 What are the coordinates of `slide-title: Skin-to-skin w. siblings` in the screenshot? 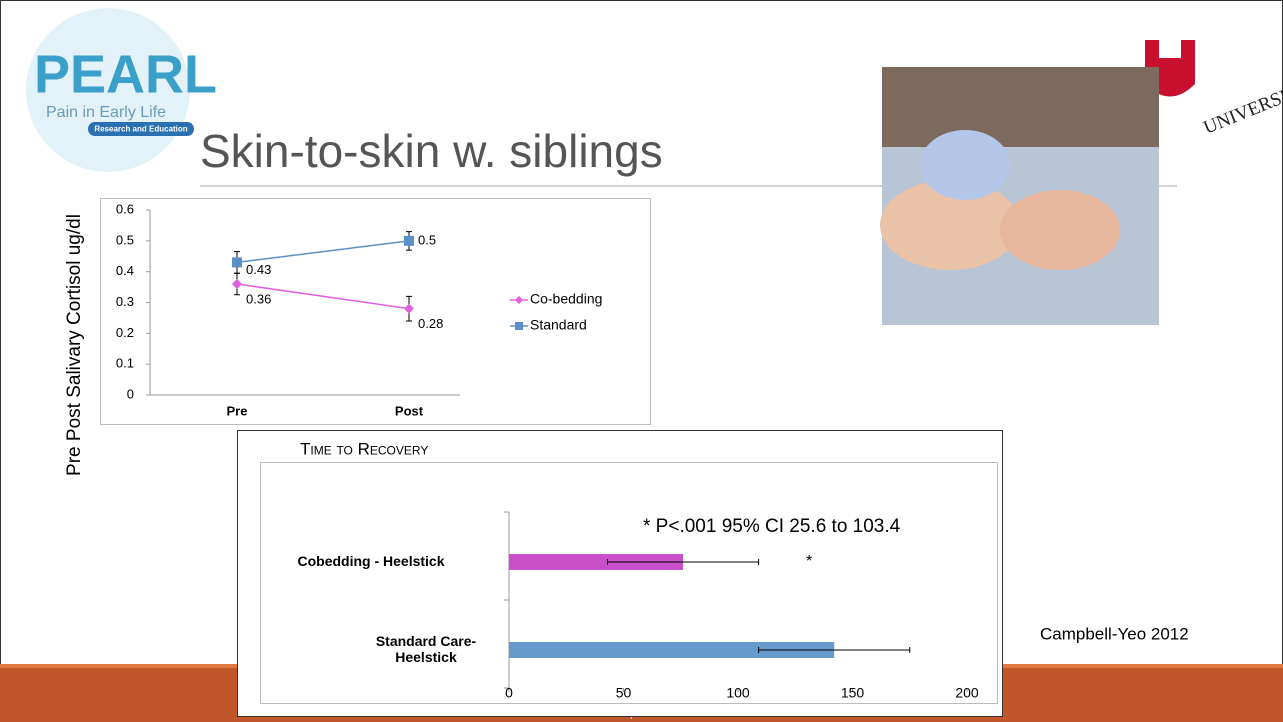 It's located at (431, 151).